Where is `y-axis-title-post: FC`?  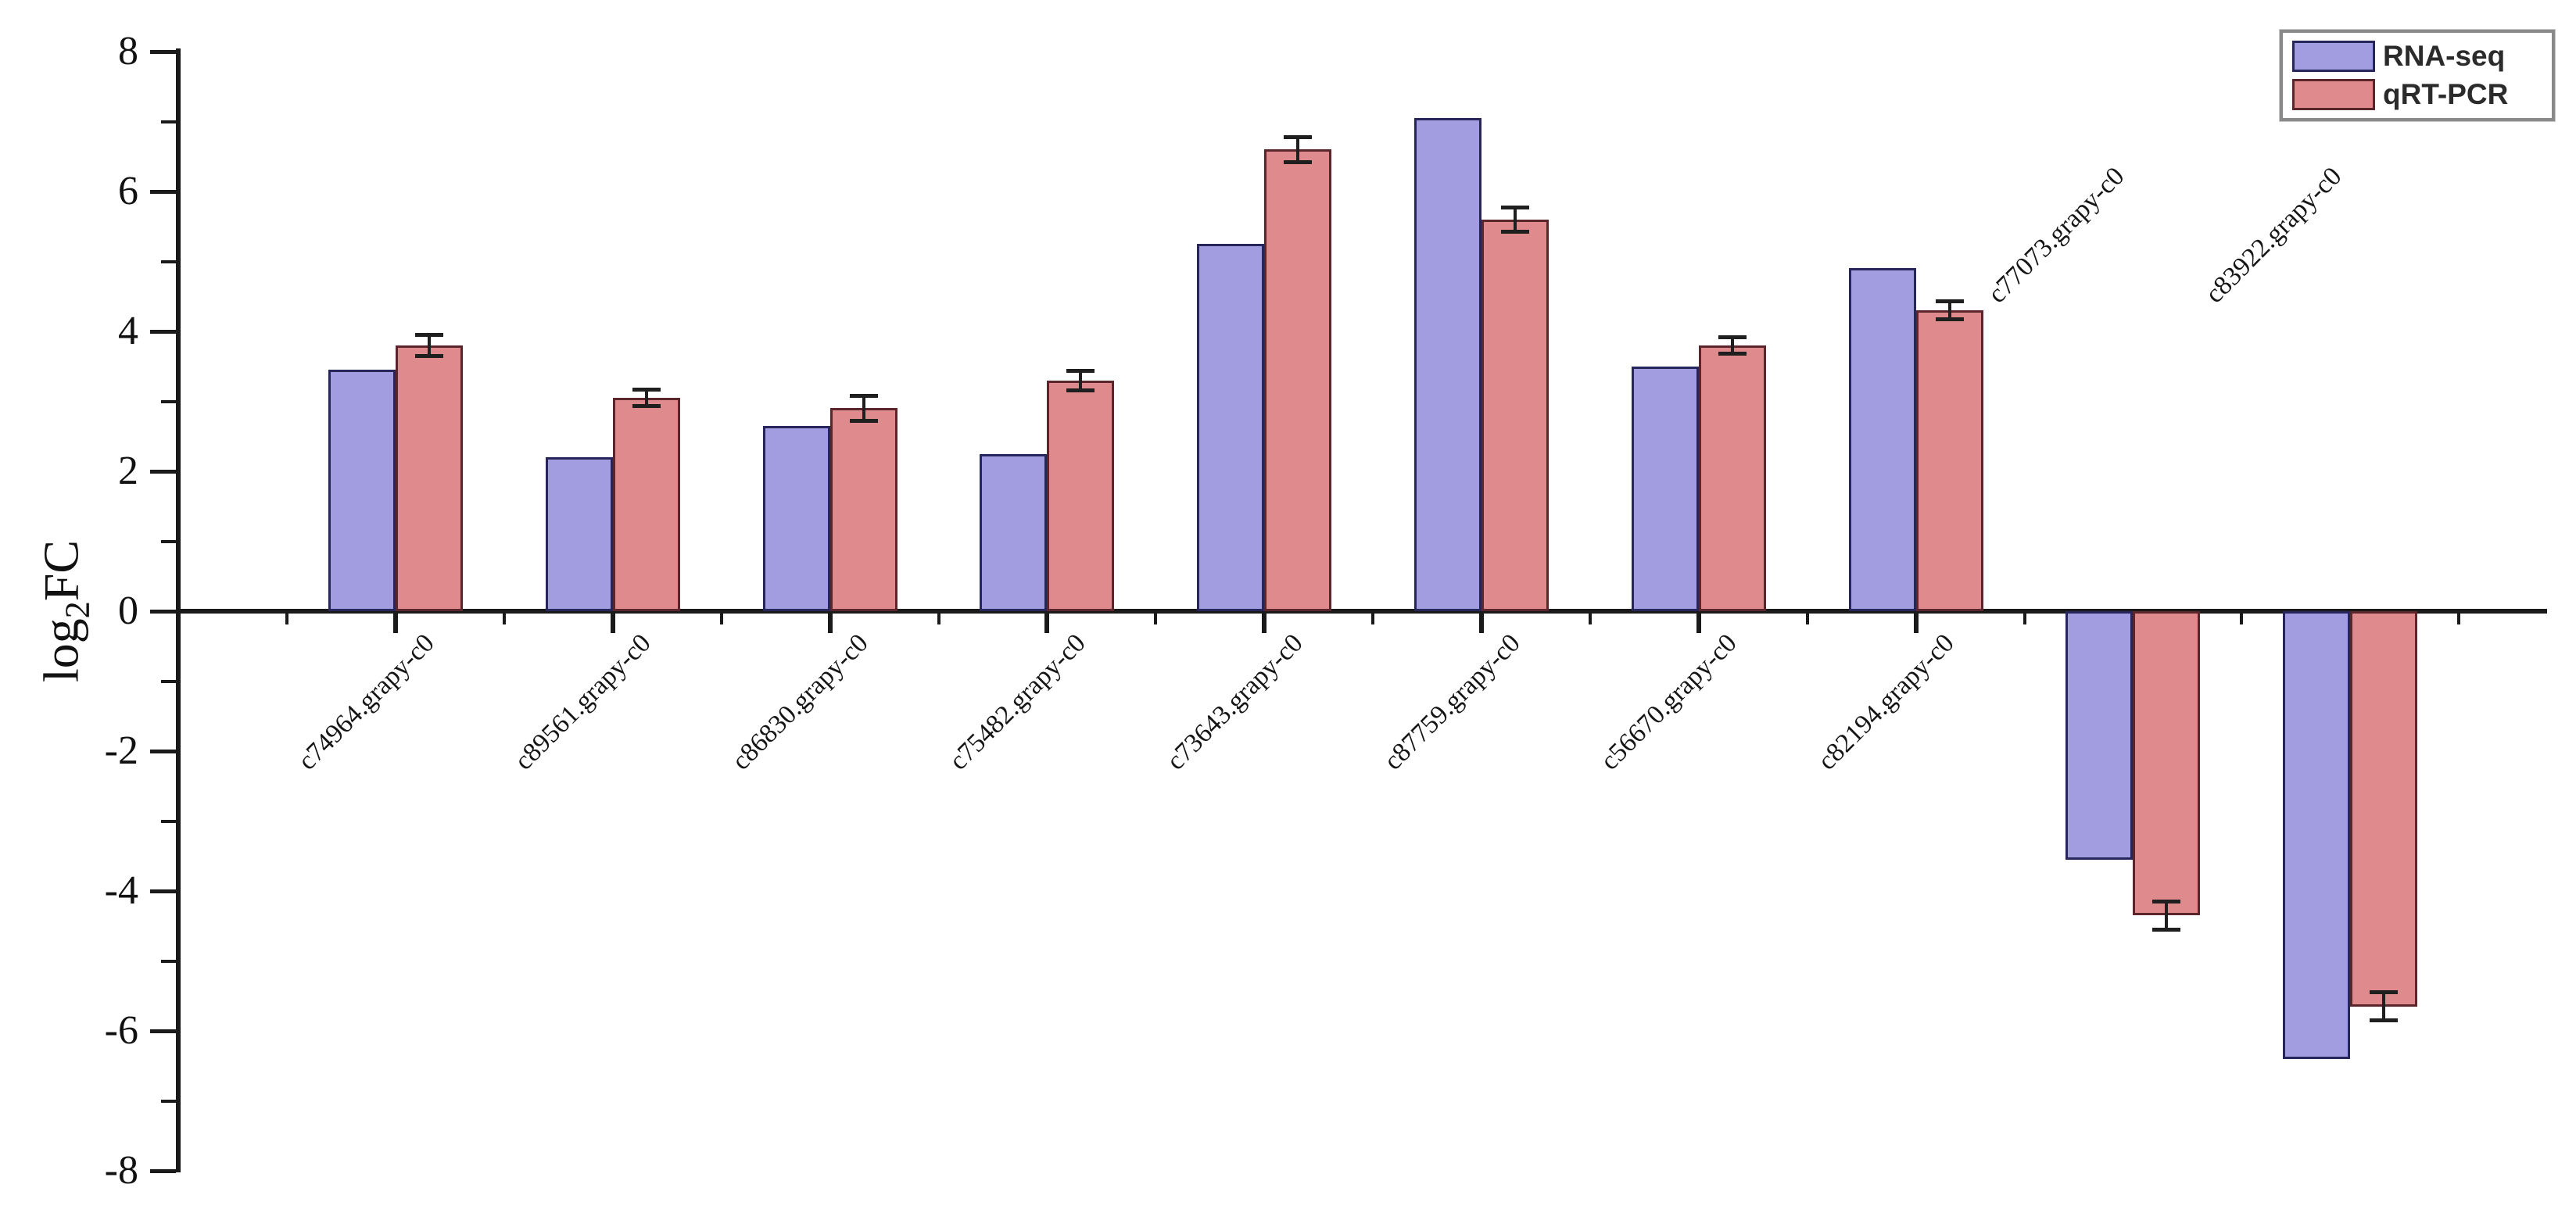
y-axis-title-post: FC is located at coordinates (61, 570).